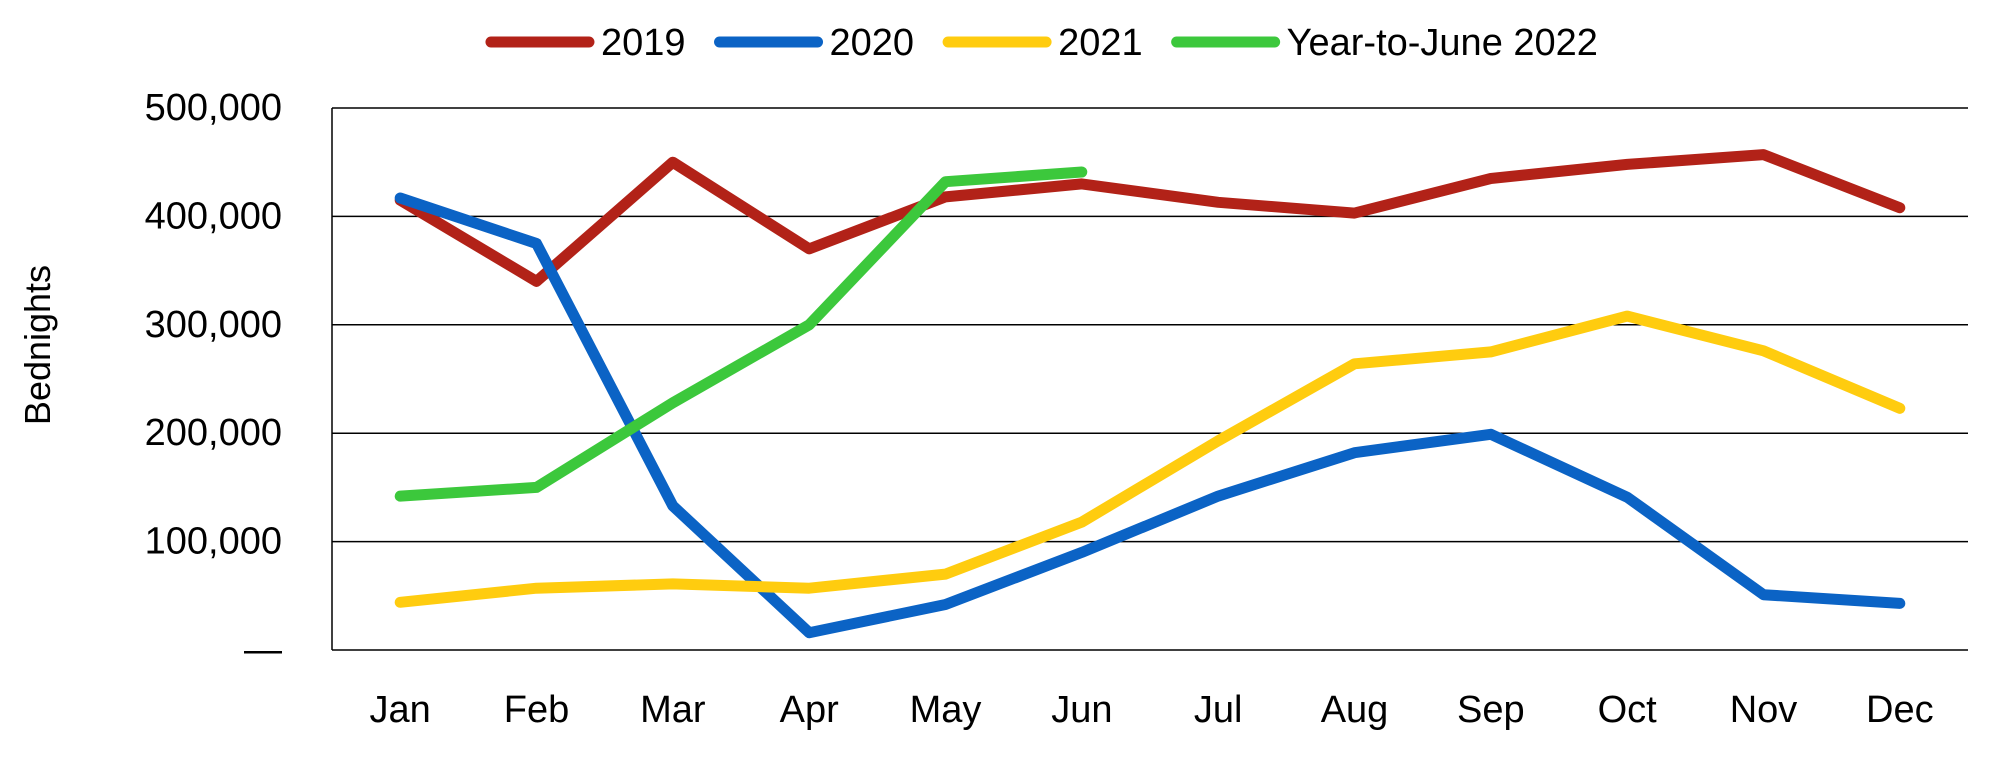 This screenshot has width=2000, height=757. Describe the element at coordinates (536, 710) in the screenshot. I see `x-tick-label: Feb` at that location.